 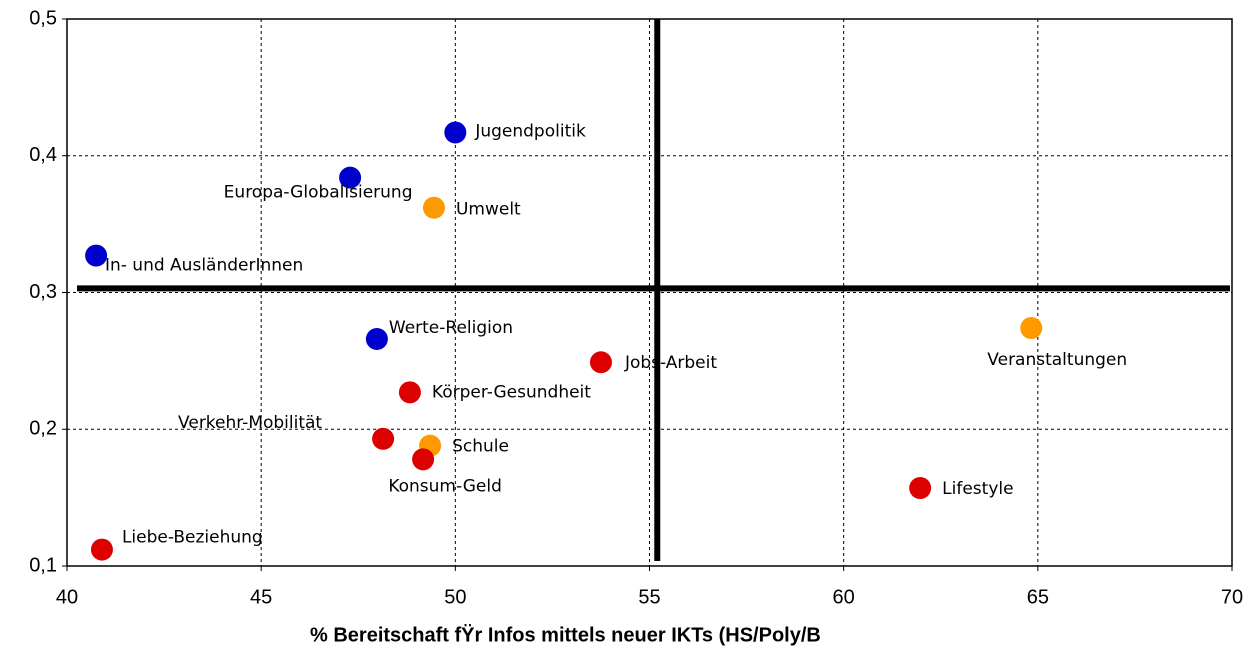 I want to click on point-label: Veranstaltungen, so click(x=1057, y=360).